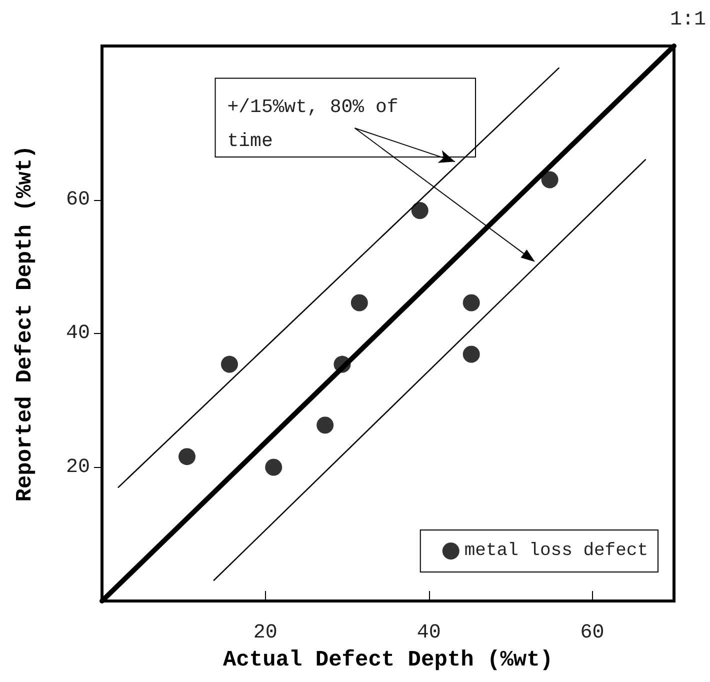 The width and height of the screenshot is (710, 682). I want to click on y-tick-label: 60, so click(78, 200).